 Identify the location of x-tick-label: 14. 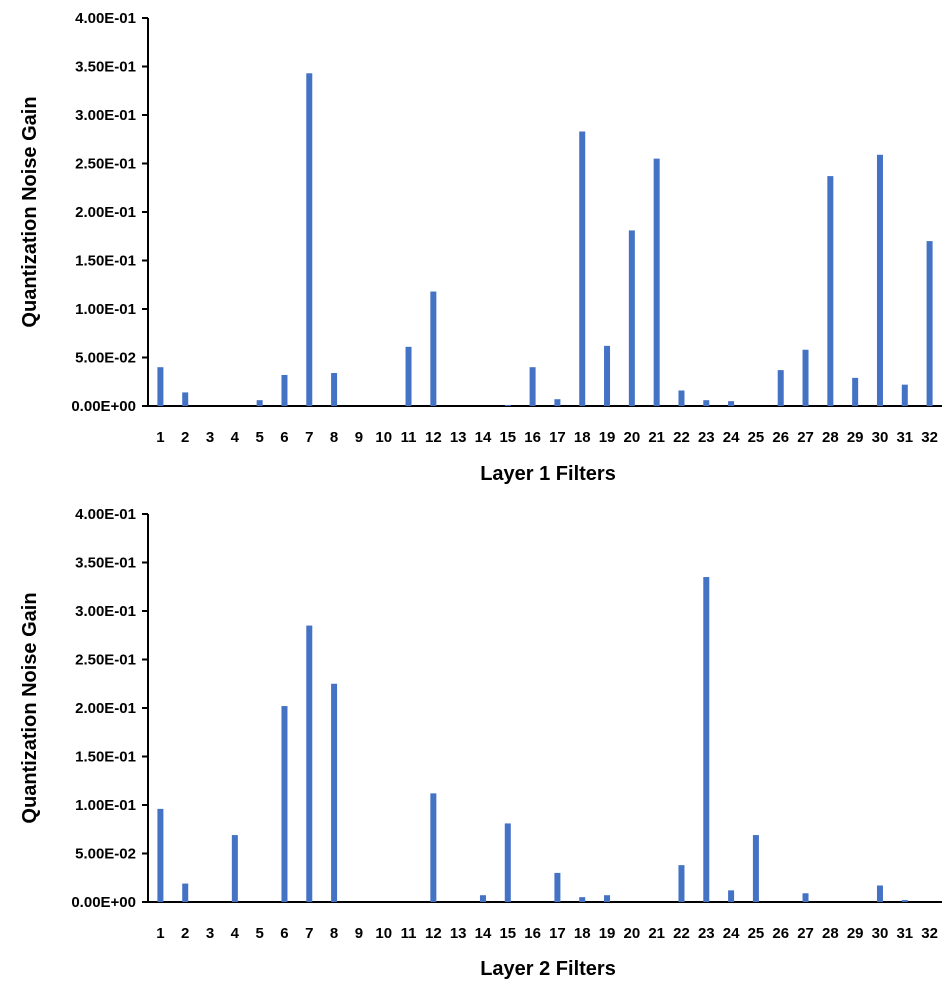
(483, 437).